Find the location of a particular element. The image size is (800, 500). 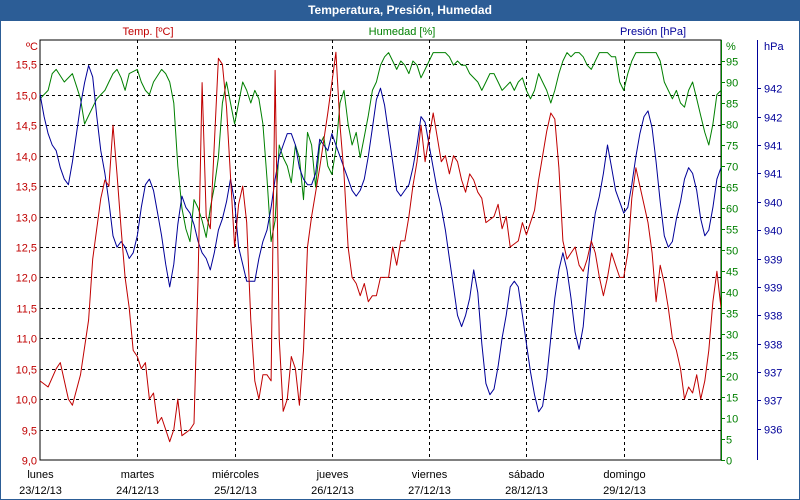

hum-series-label: Humedad [%] is located at coordinates (402, 32).